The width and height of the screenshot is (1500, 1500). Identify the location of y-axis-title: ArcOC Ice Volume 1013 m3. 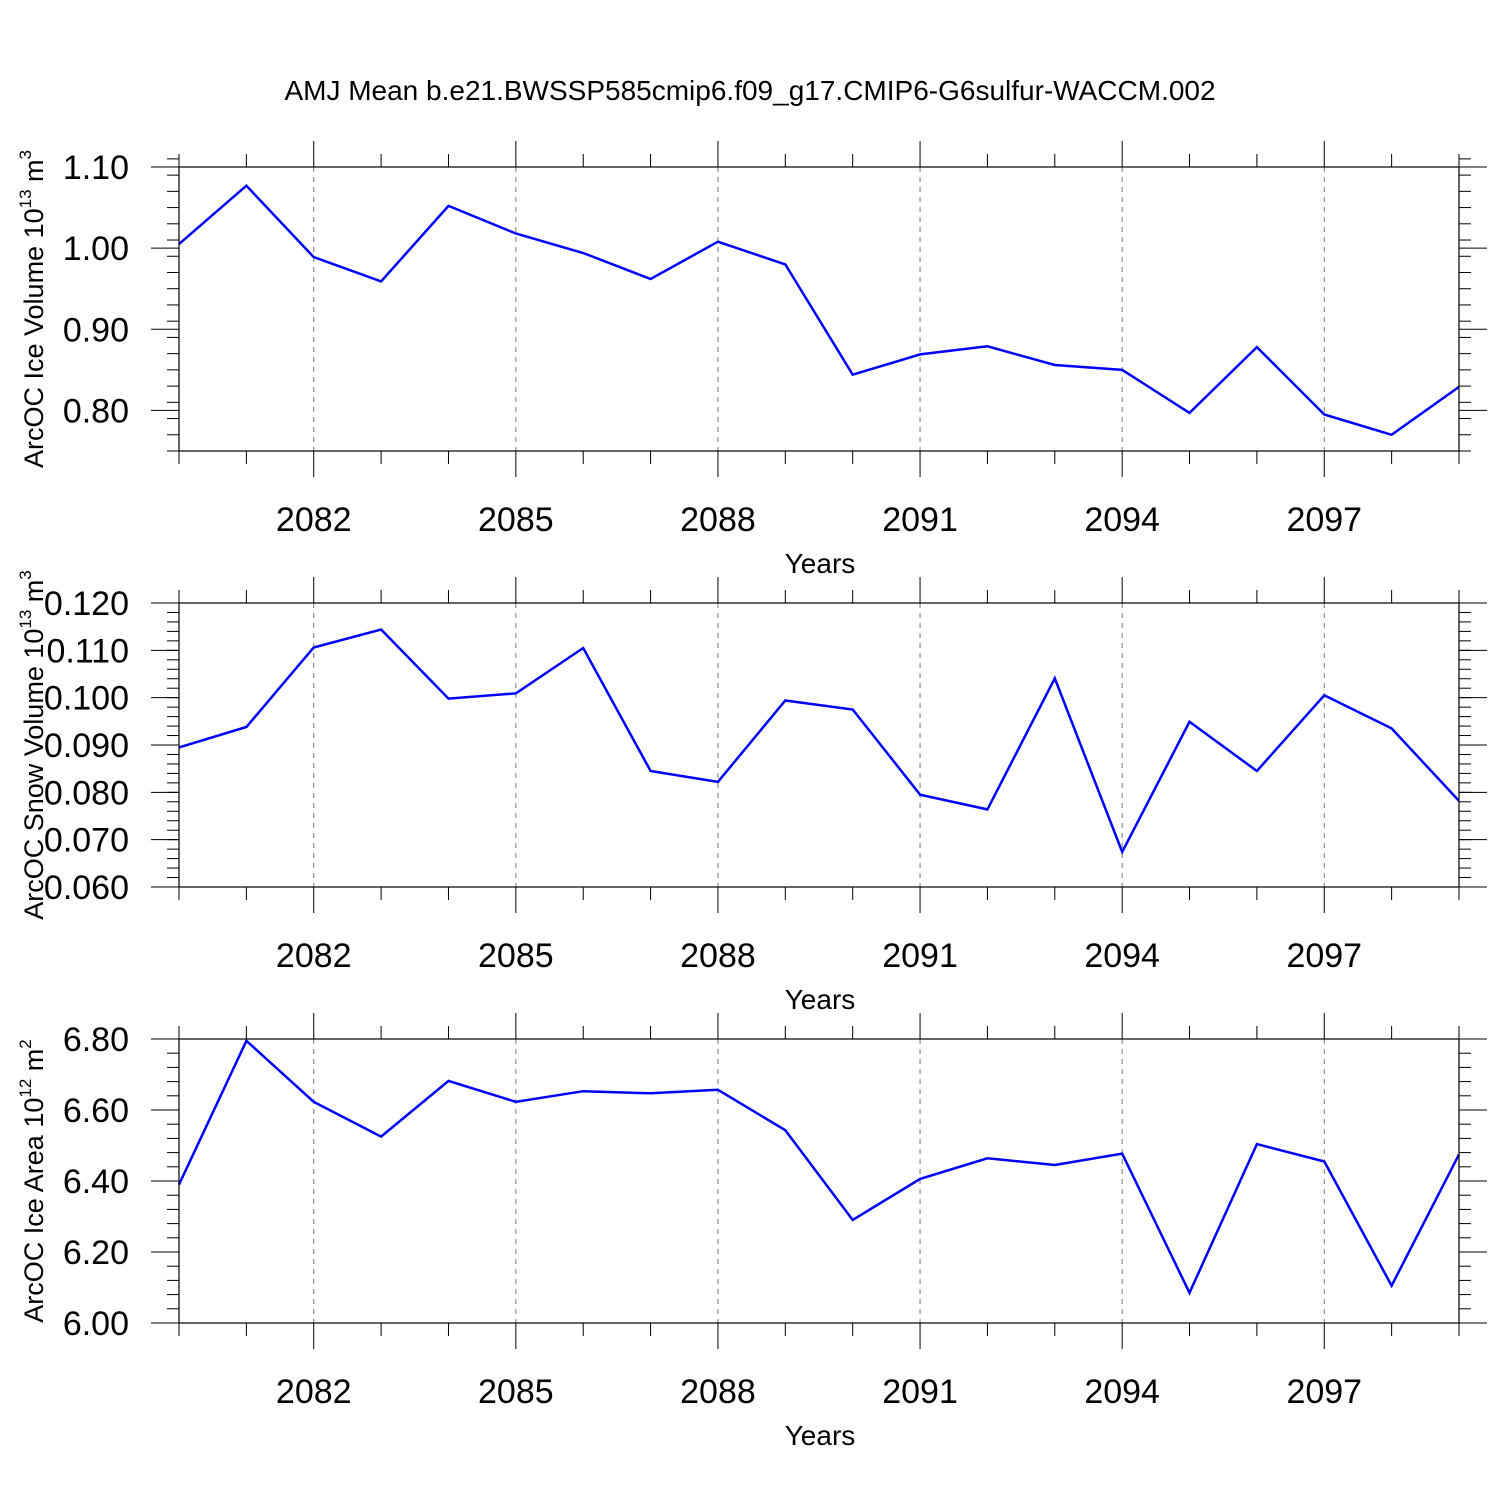
(32, 309).